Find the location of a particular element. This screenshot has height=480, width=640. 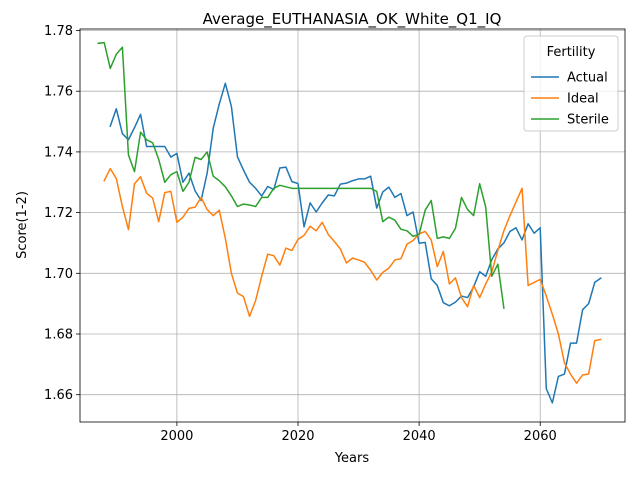

y-tick-label: 1.78 is located at coordinates (58, 31).